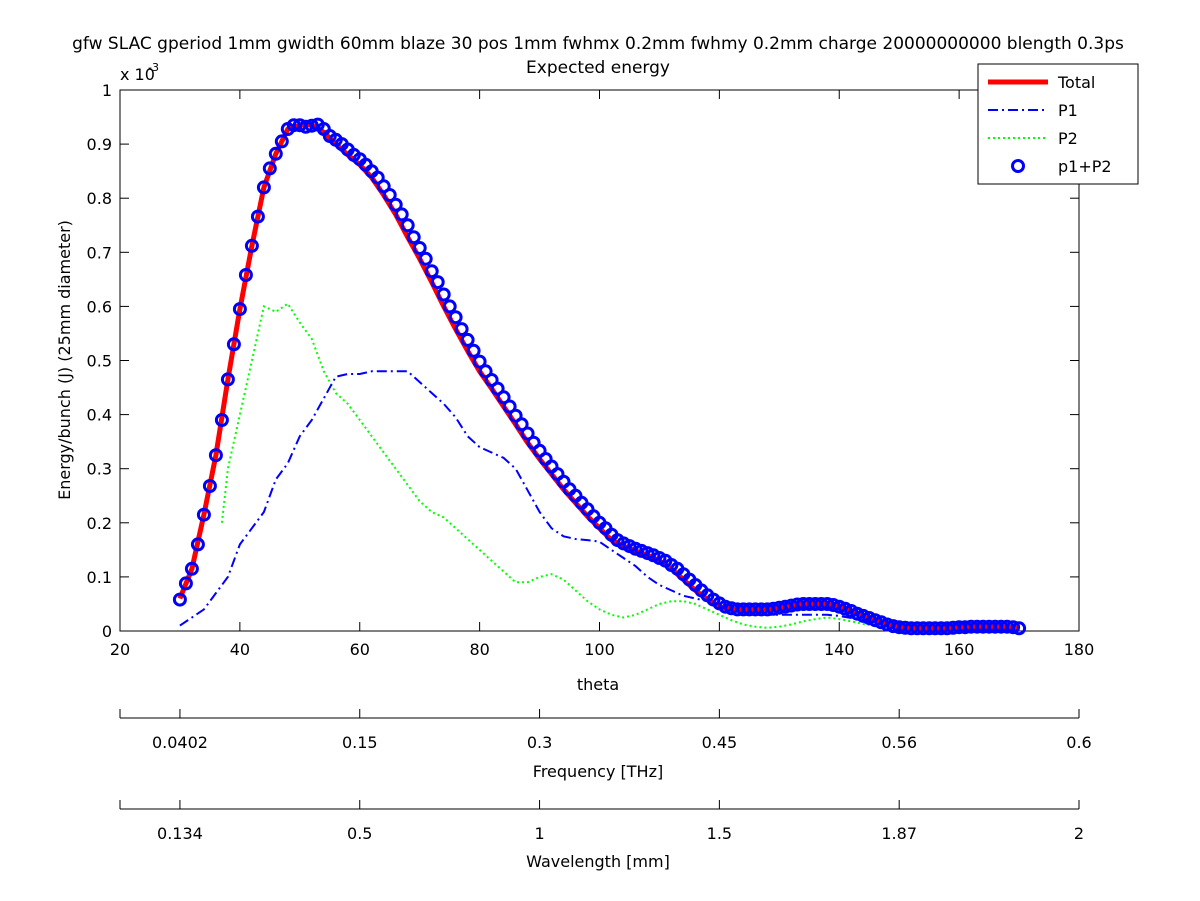  What do you see at coordinates (153, 67) in the screenshot?
I see `y-exponent-power: -3` at bounding box center [153, 67].